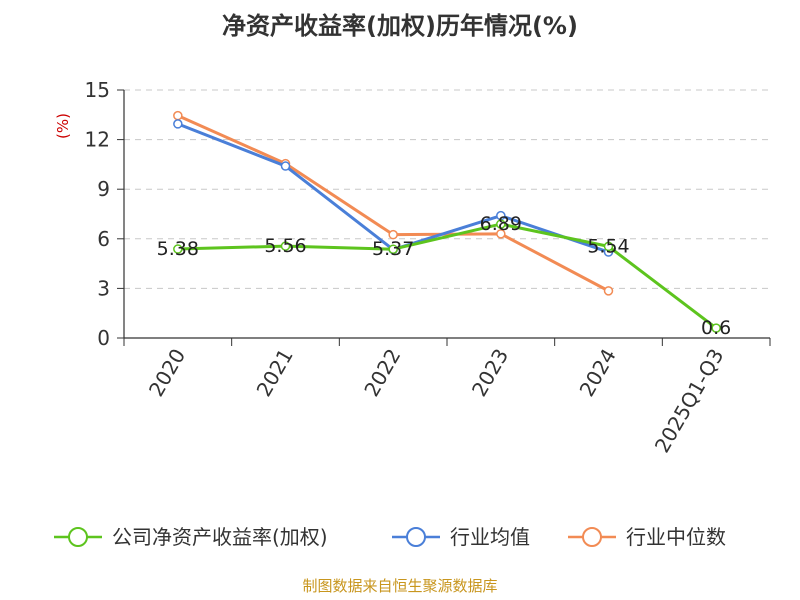 This screenshot has height=600, width=800. I want to click on legend: 公司净资产收益率(加权) 行业均值 行业中位数, so click(390, 537).